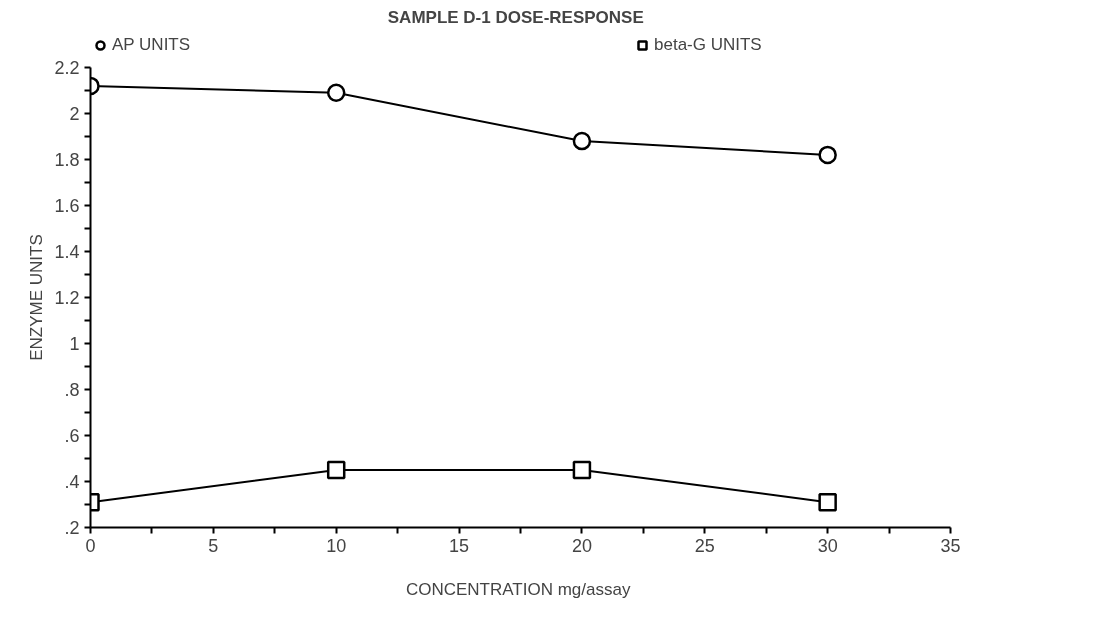  What do you see at coordinates (950, 545) in the screenshot?
I see `x-tick-label: 35` at bounding box center [950, 545].